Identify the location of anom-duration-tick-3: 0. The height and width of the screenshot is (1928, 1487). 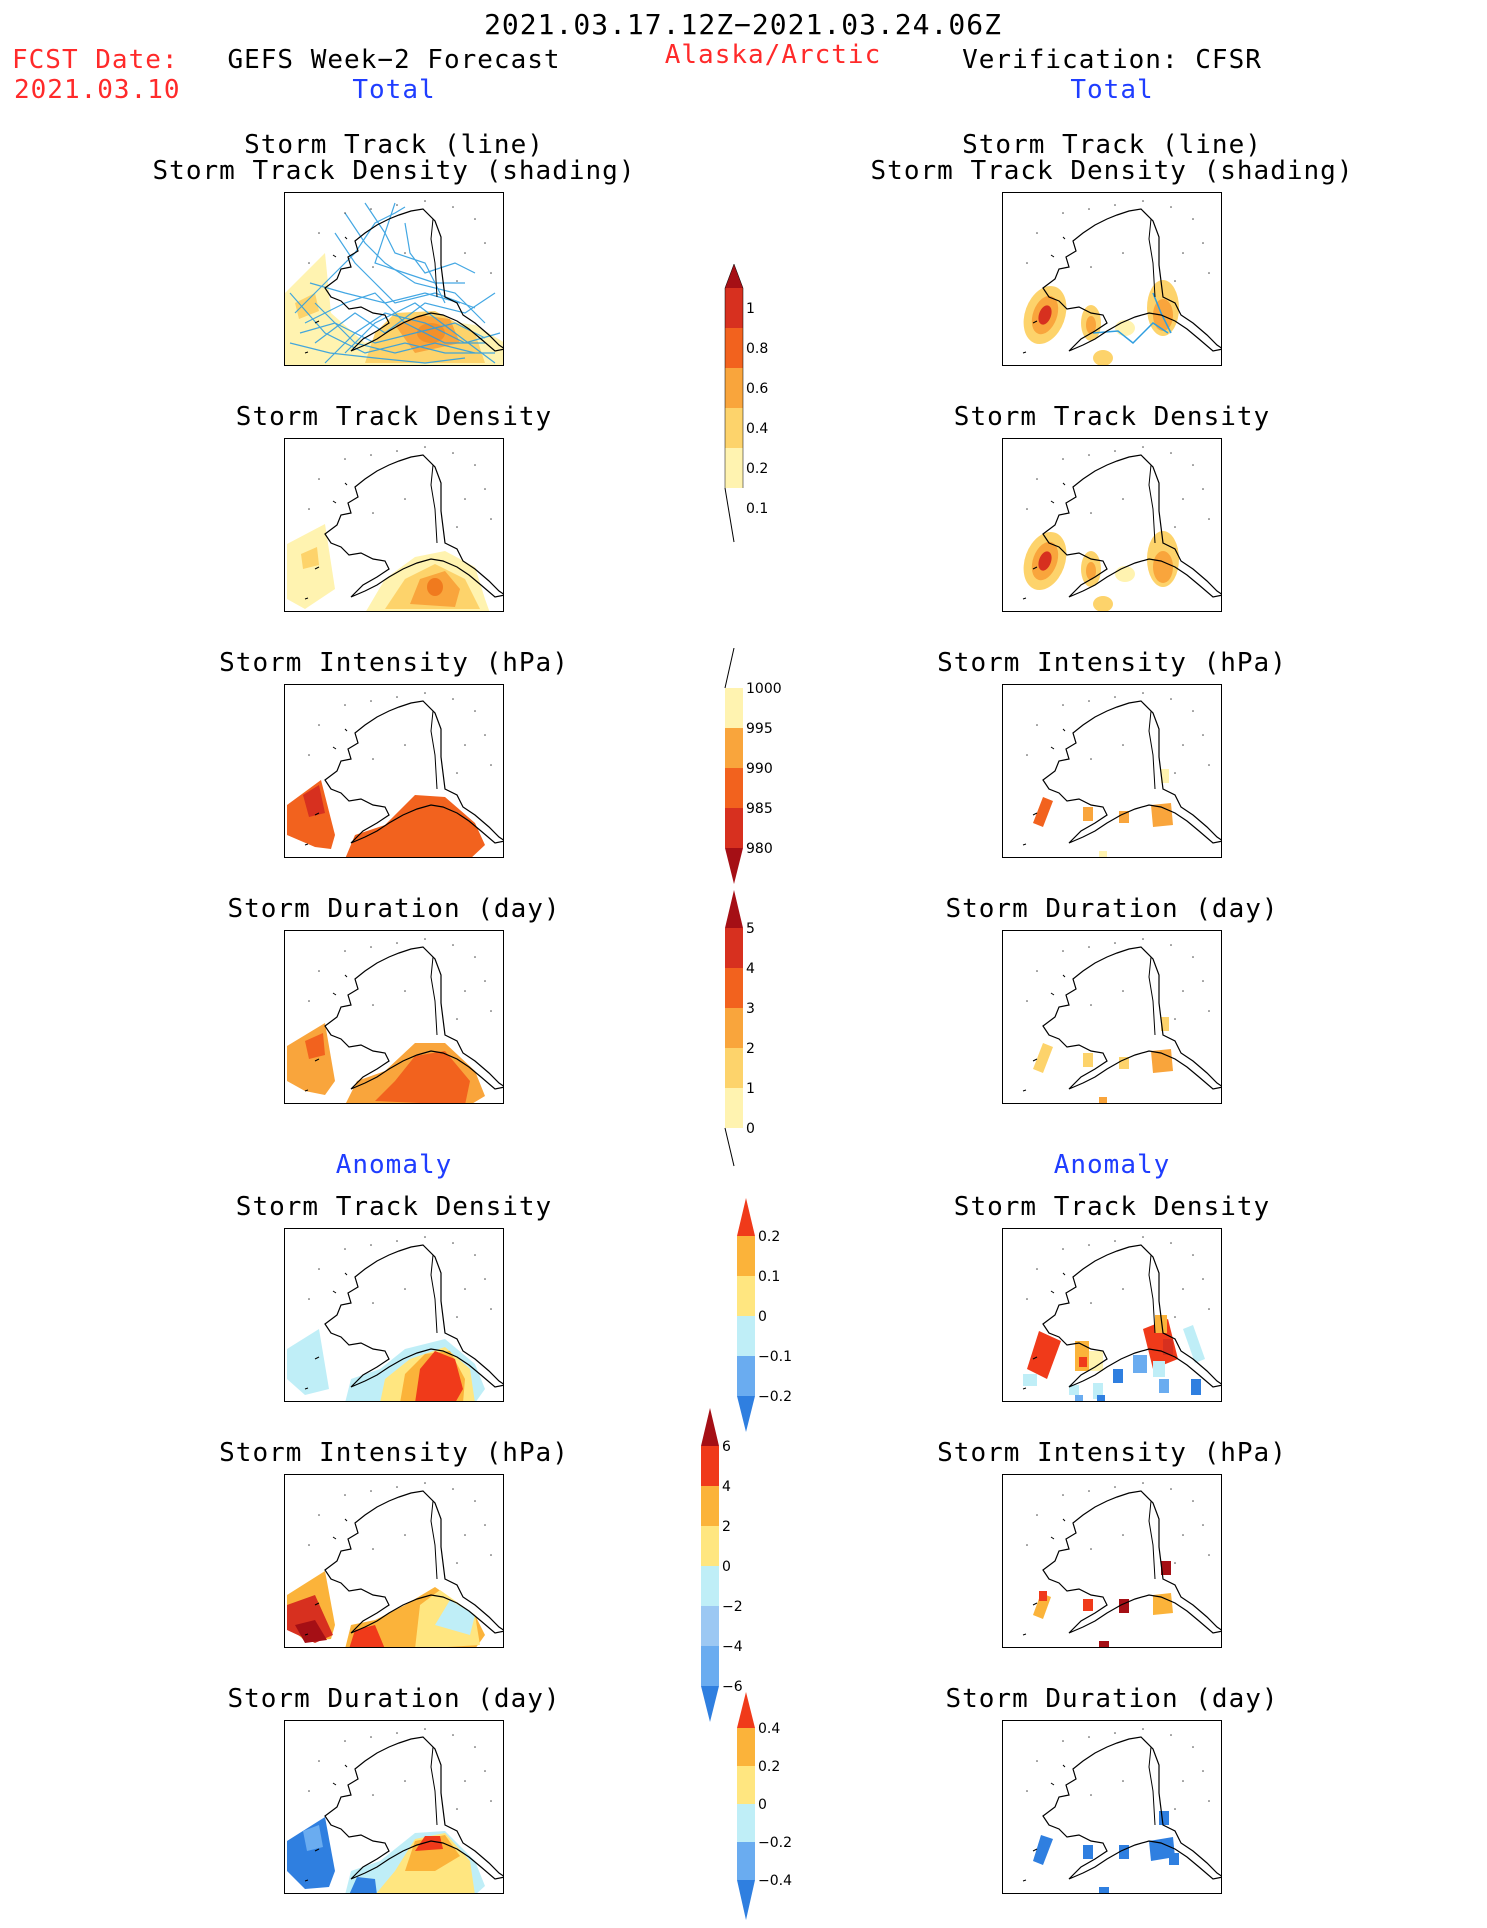
(762, 1805).